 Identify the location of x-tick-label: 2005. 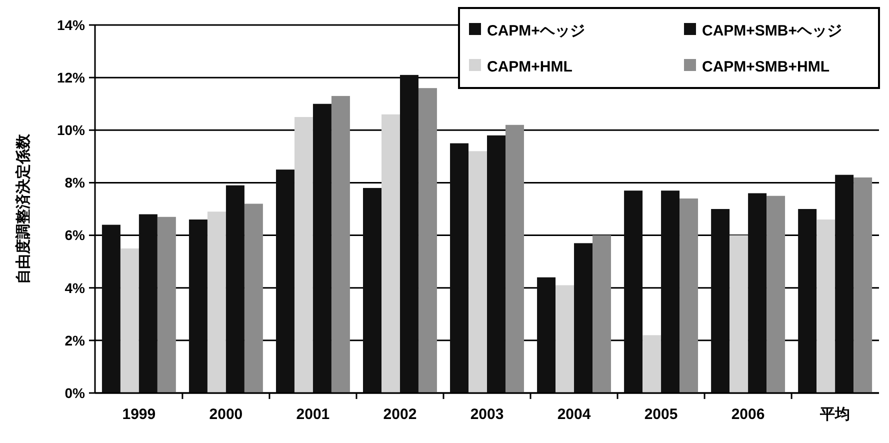
(661, 414).